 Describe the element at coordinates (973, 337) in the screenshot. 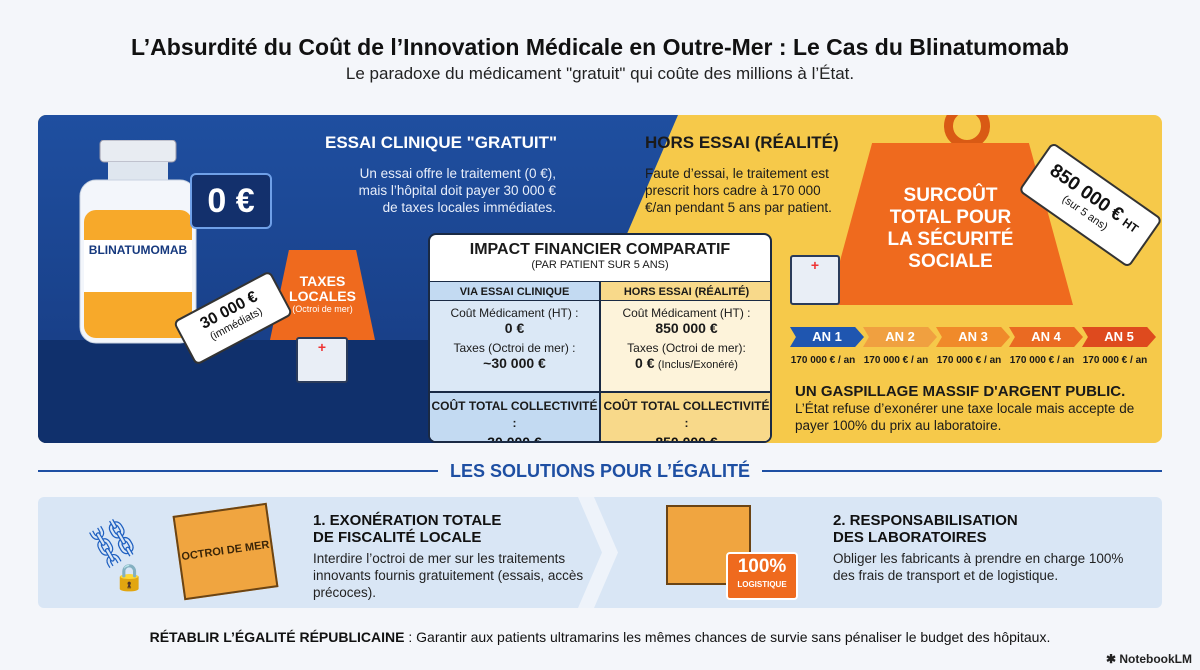

I see `year-arrow: AN 3` at that location.